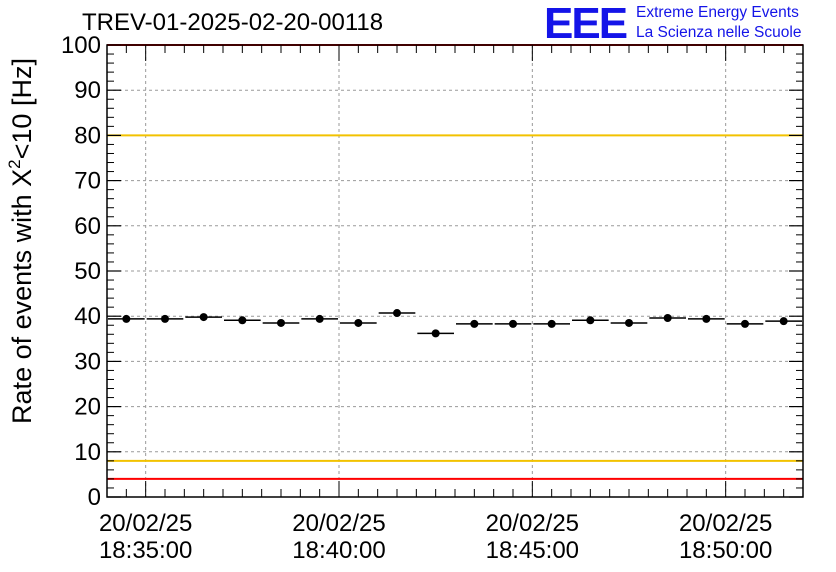 The width and height of the screenshot is (836, 572). Describe the element at coordinates (145, 550) in the screenshot. I see `x-tick-time-label: 18:35:00` at that location.